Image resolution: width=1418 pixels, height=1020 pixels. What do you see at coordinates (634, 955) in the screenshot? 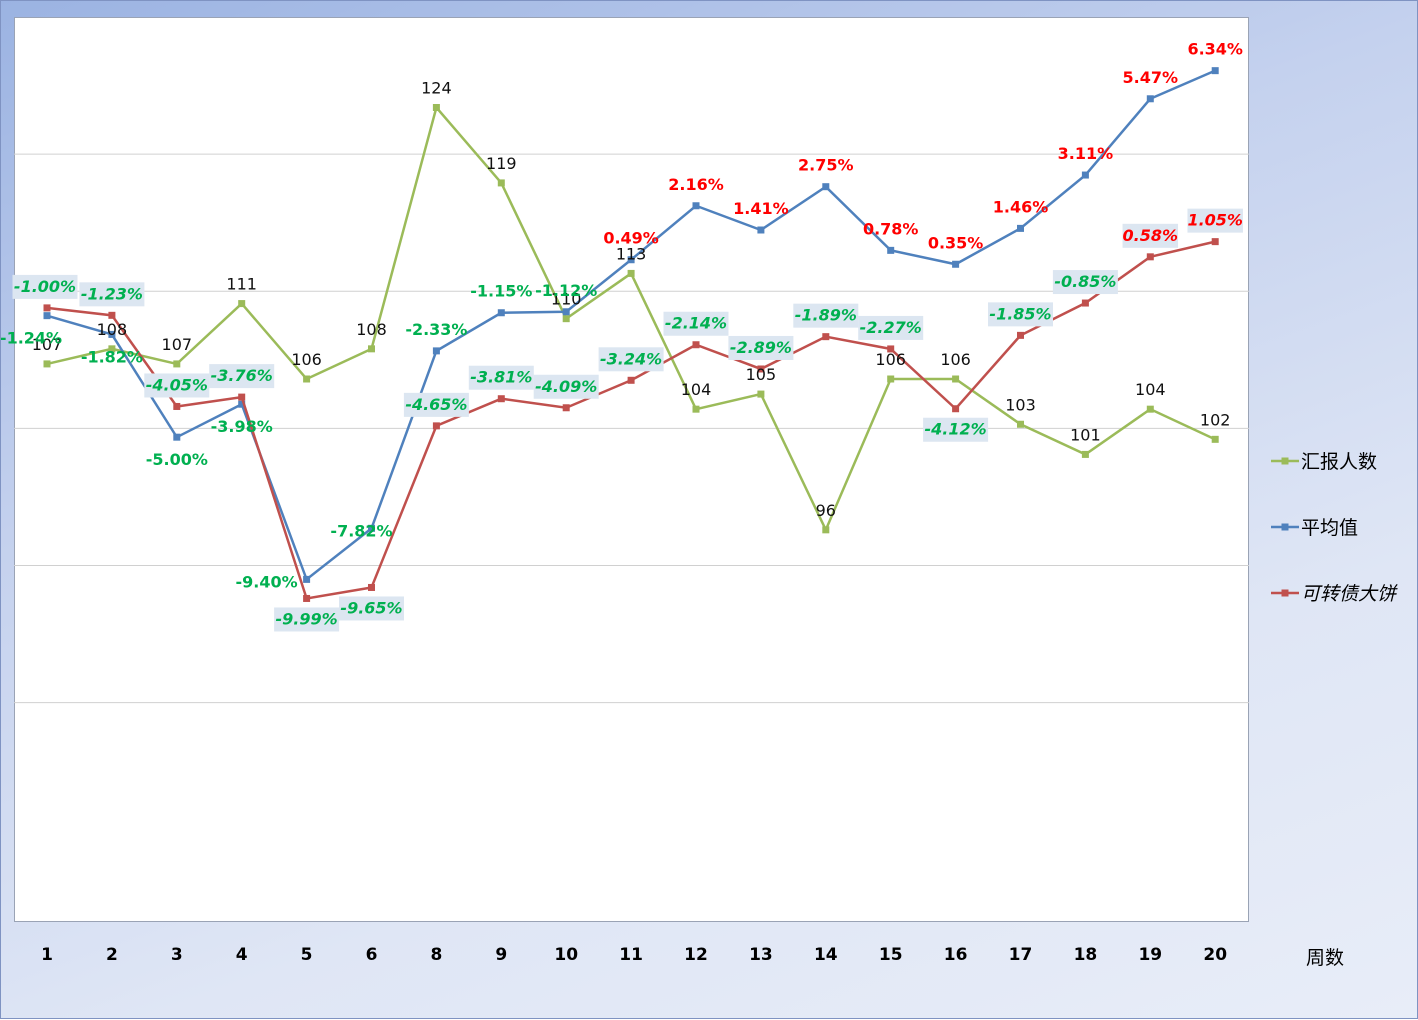
I see `x-axis: 1 2 3 4 5 6 8 9 10 11 12 13 14 15 16 17 18 19 20` at bounding box center [634, 955].